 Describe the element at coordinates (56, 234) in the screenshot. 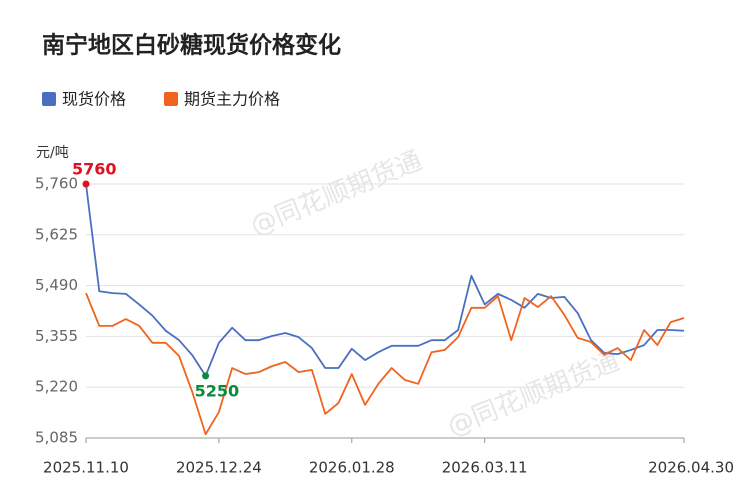

I see `y-tick-label: 5,625` at that location.